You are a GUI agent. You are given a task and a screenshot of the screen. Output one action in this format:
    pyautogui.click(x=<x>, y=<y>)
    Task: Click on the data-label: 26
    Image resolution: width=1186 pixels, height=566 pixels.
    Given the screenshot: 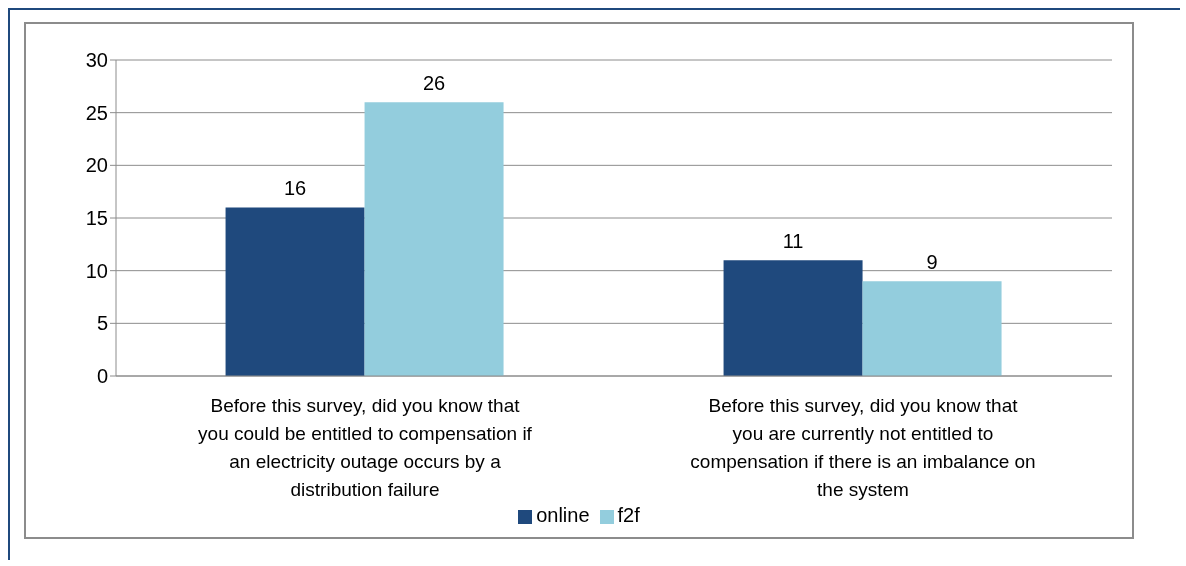 What is the action you would take?
    pyautogui.click(x=434, y=83)
    